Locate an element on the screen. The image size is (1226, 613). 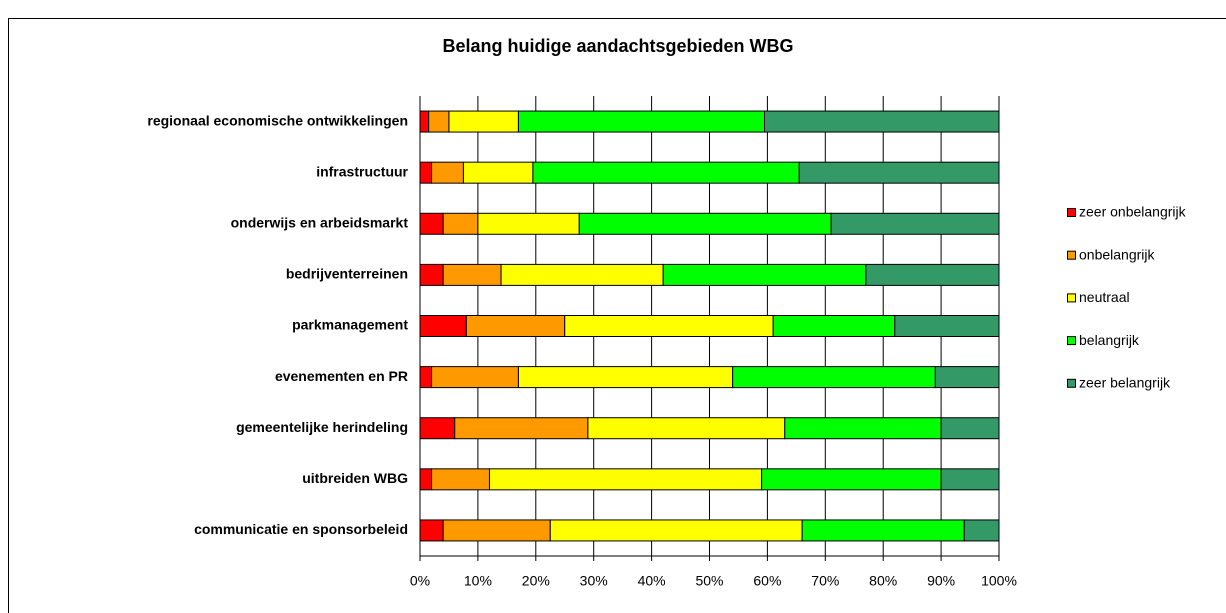
legend-label: onbelangrijk is located at coordinates (1117, 254).